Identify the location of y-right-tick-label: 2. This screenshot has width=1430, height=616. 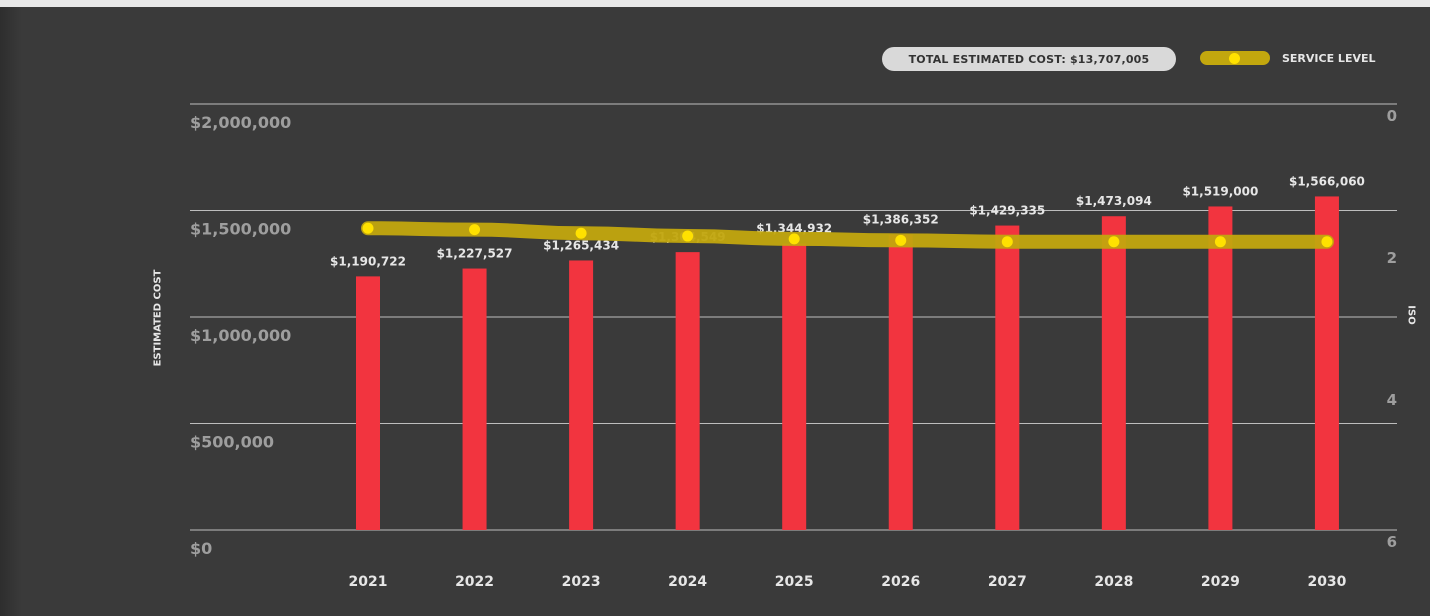
(1392, 258).